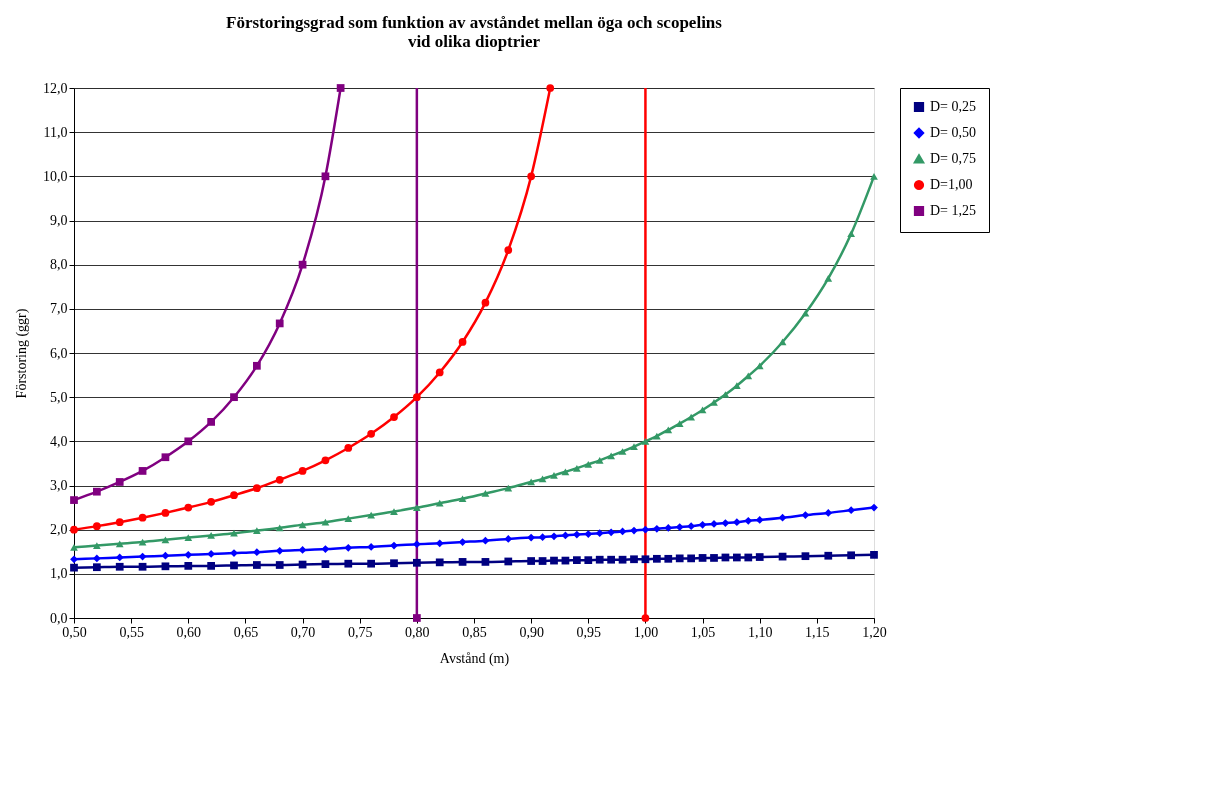 This screenshot has width=1207, height=796. What do you see at coordinates (59, 530) in the screenshot?
I see `y-tick-label: 2,0` at bounding box center [59, 530].